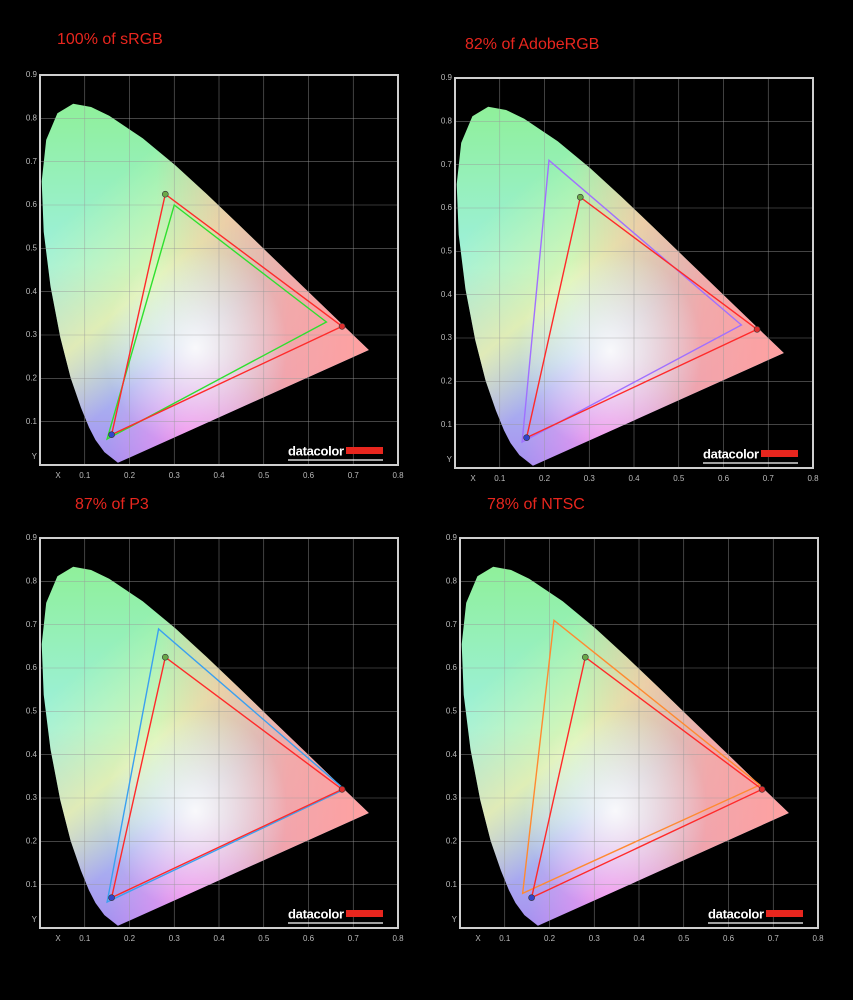  I want to click on chart-title: 78% of NTSC, so click(536, 504).